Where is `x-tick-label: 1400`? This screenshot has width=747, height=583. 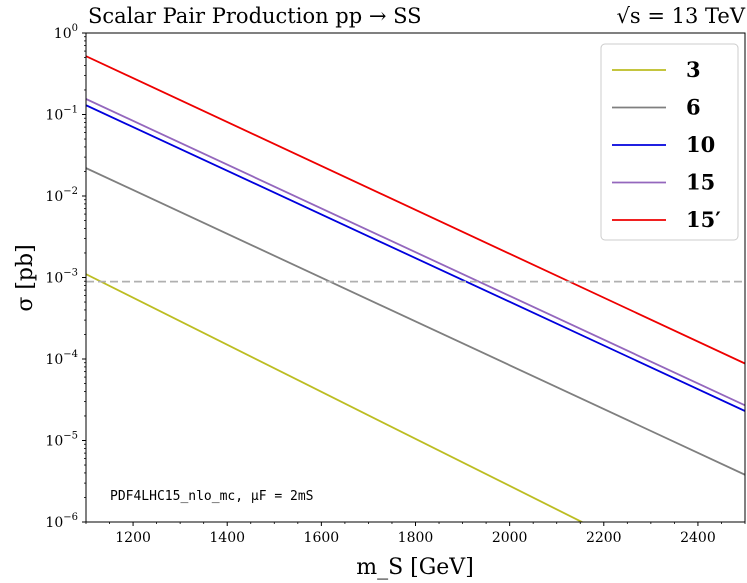
x-tick-label: 1400 is located at coordinates (227, 538).